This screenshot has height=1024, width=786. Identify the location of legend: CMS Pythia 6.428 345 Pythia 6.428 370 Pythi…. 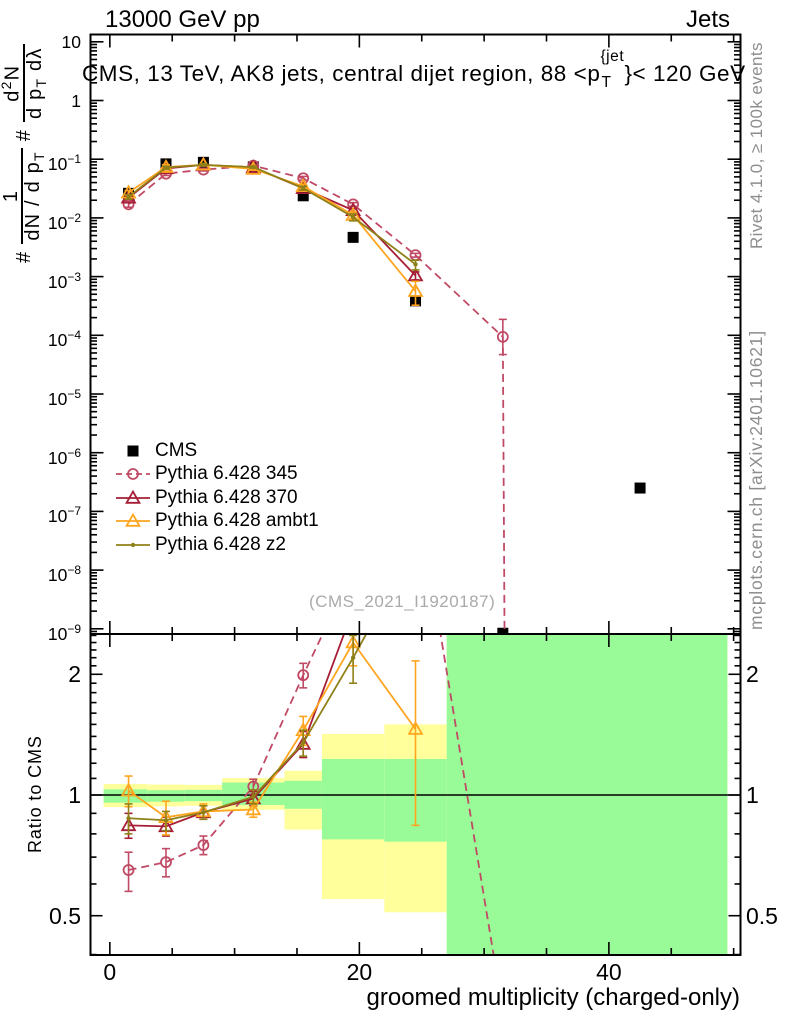
(216, 498).